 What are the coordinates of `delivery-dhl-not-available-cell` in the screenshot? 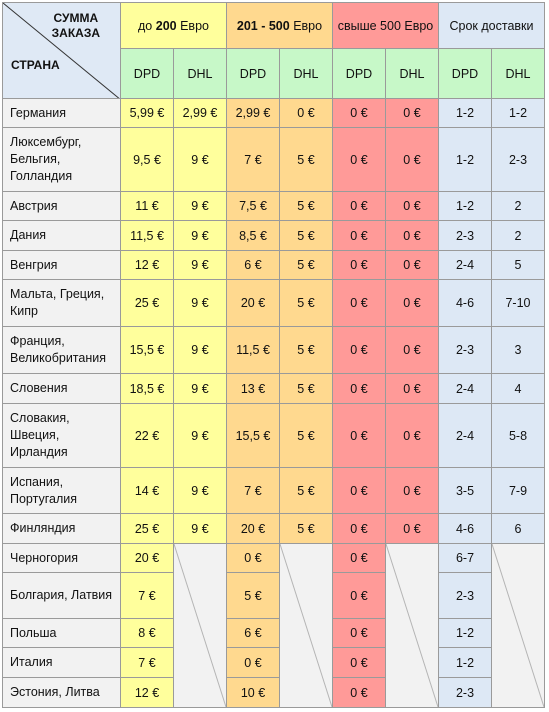 It's located at (518, 625).